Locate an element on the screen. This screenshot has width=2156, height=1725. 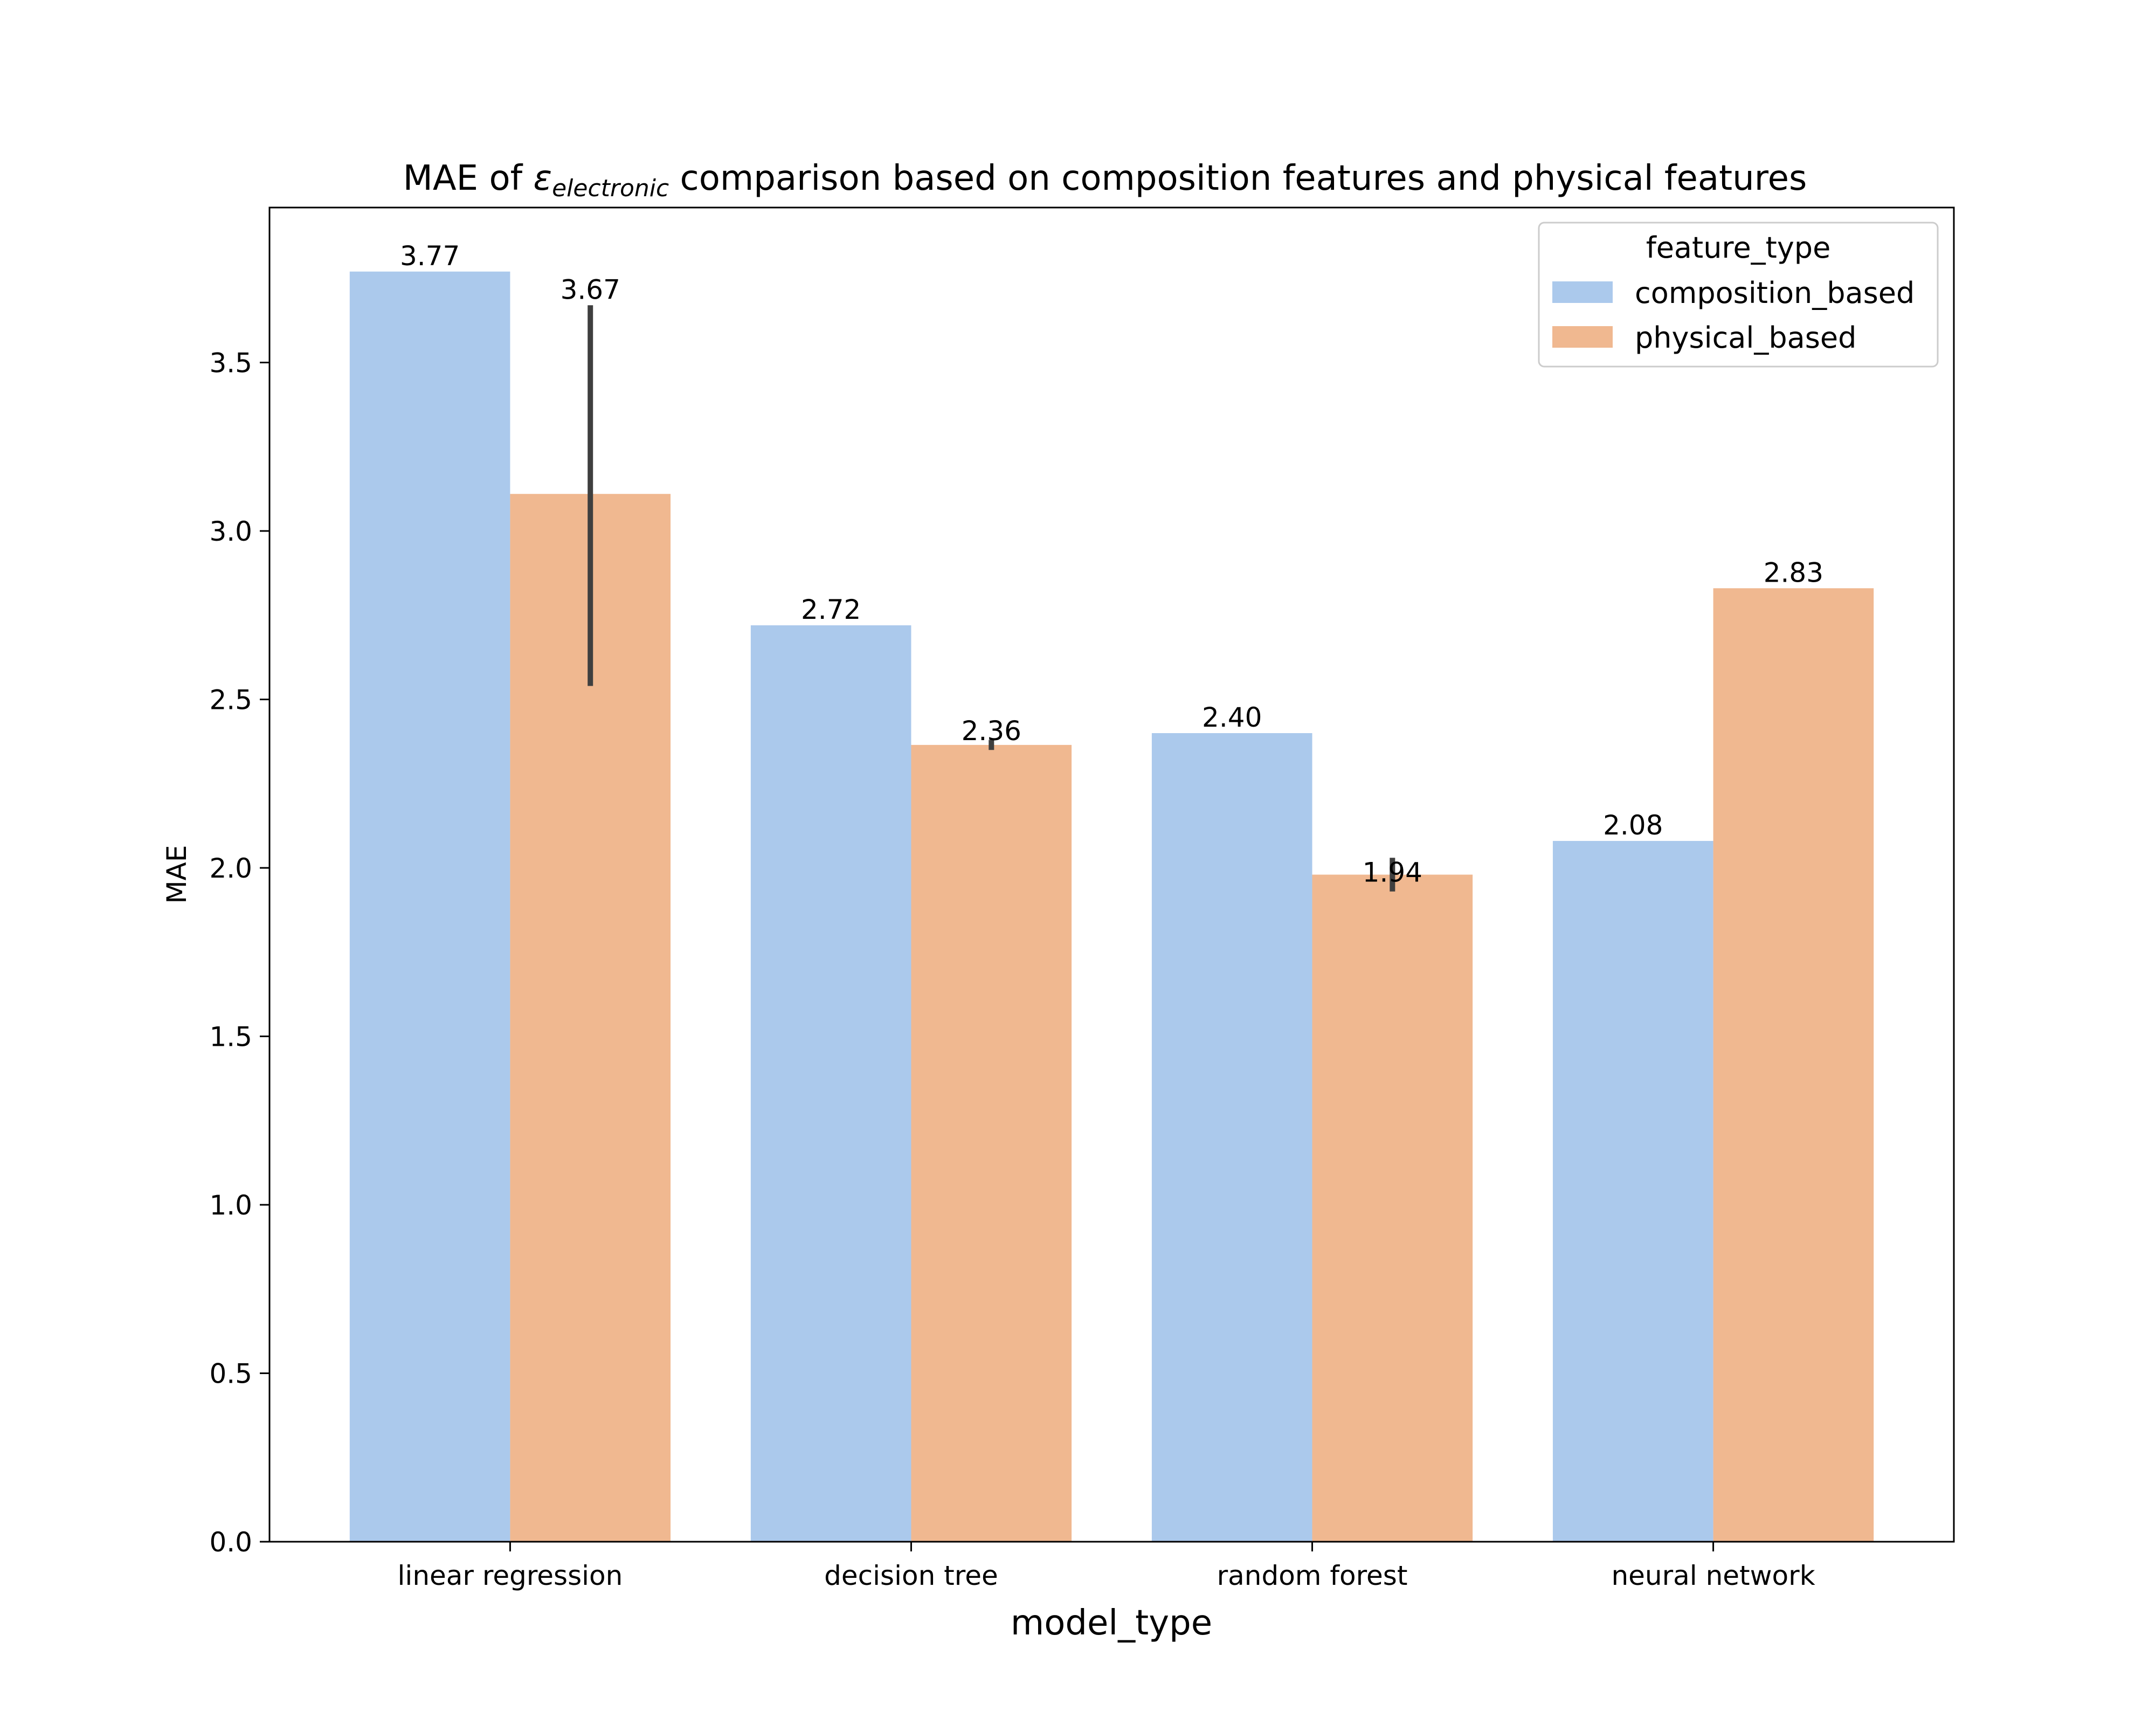
y-axis-label: MAE is located at coordinates (176, 874).